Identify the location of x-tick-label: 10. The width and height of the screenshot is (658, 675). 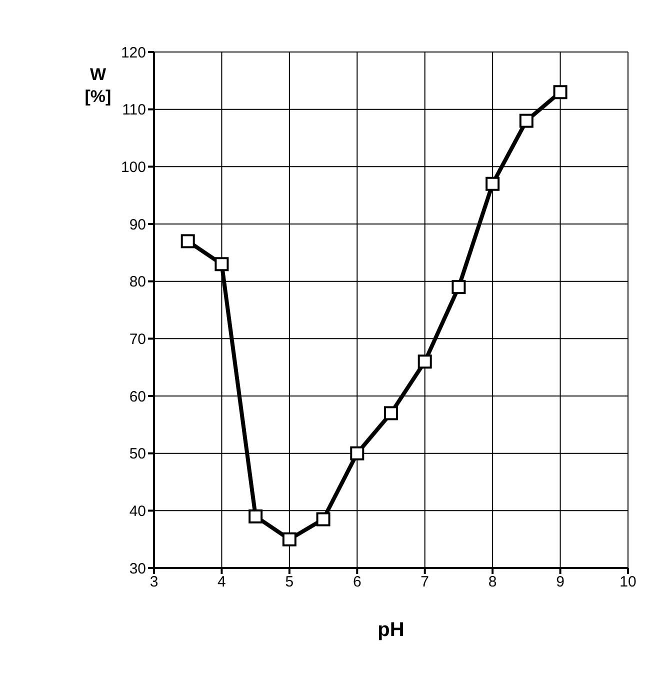
(628, 582).